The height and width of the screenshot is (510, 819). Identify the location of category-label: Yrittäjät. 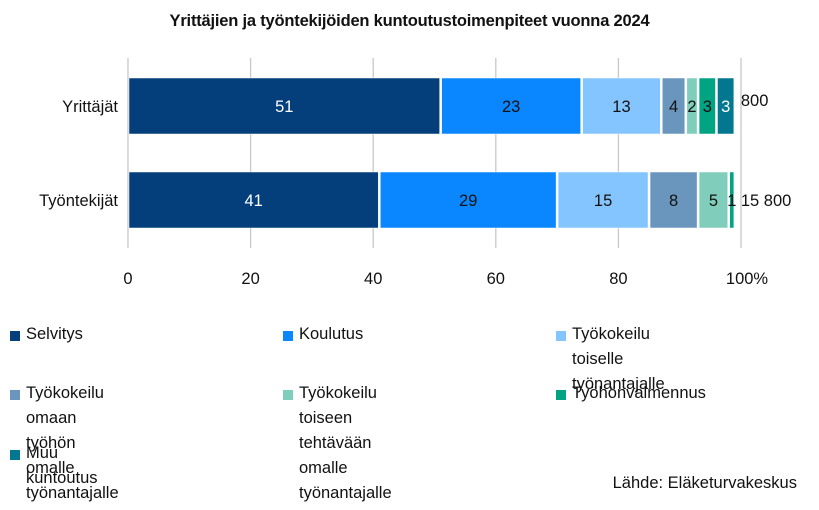
(90, 107).